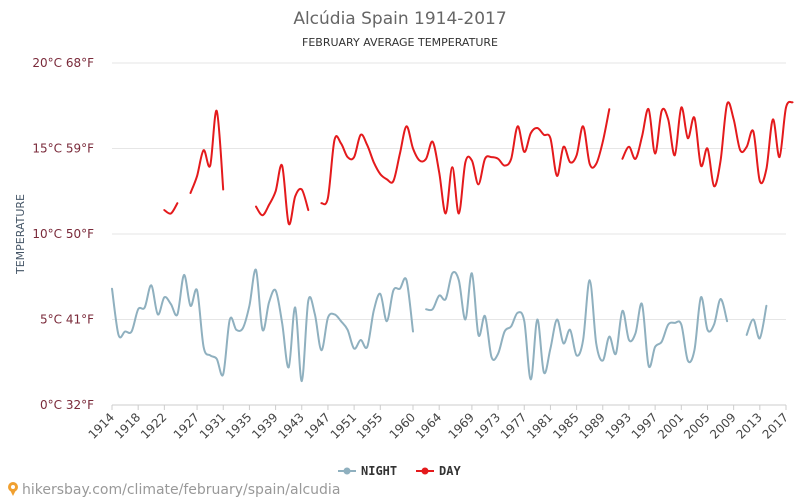  What do you see at coordinates (369, 425) in the screenshot?
I see `x-tick-label: 1955` at bounding box center [369, 425].